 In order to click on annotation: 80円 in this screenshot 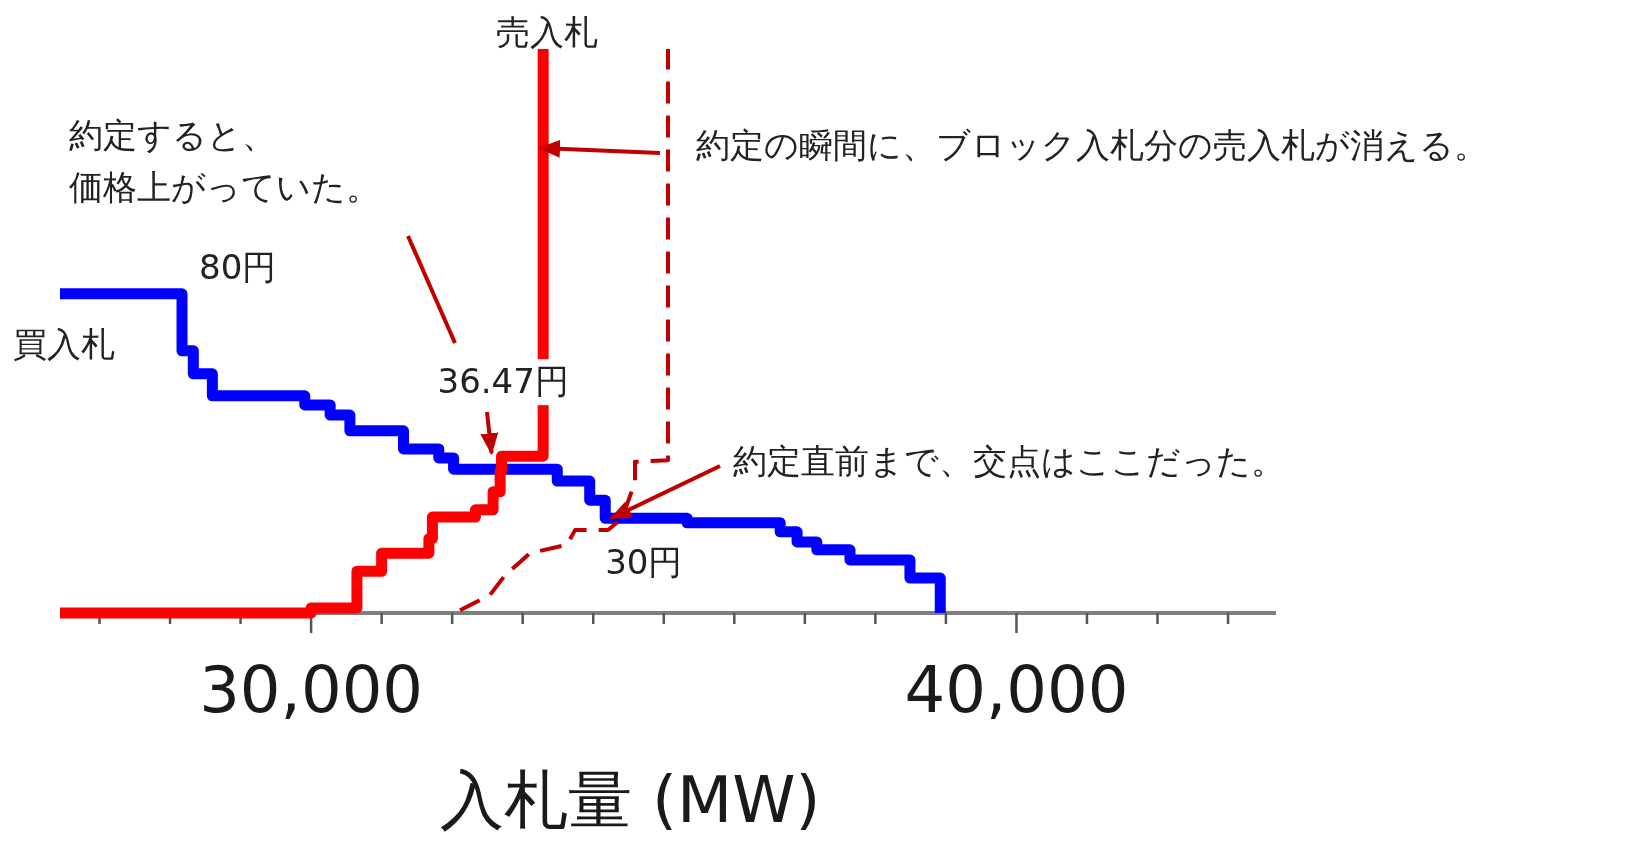, I will do `click(238, 266)`.